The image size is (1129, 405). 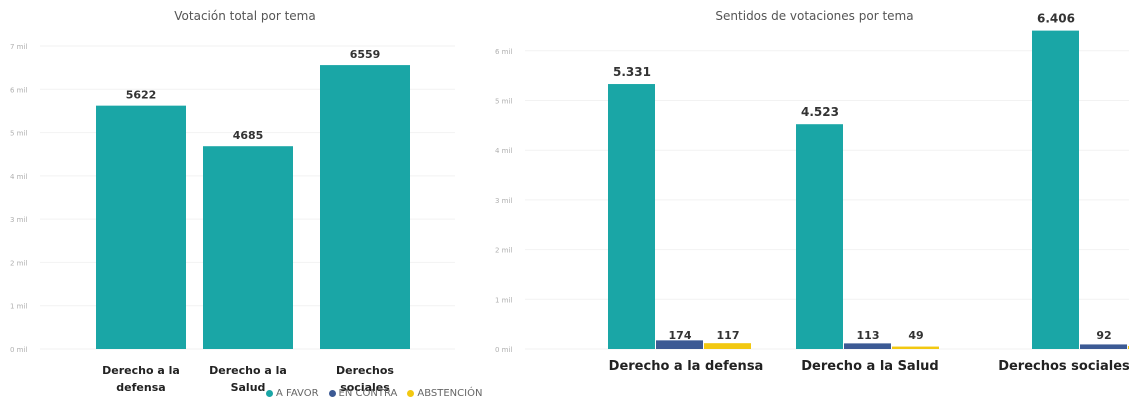 I want to click on data-label: 174, so click(x=680, y=335).